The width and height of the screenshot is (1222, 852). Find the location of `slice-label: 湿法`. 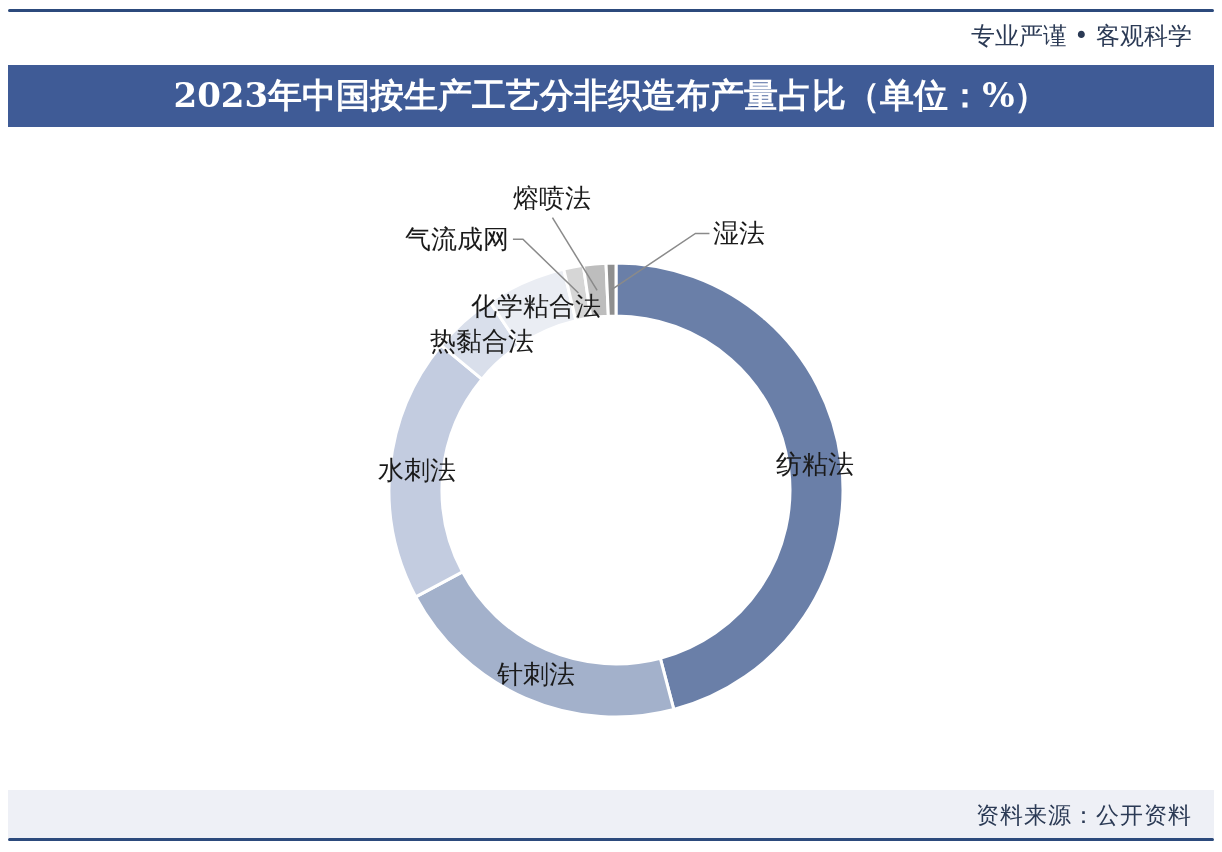

slice-label: 湿法 is located at coordinates (739, 233).